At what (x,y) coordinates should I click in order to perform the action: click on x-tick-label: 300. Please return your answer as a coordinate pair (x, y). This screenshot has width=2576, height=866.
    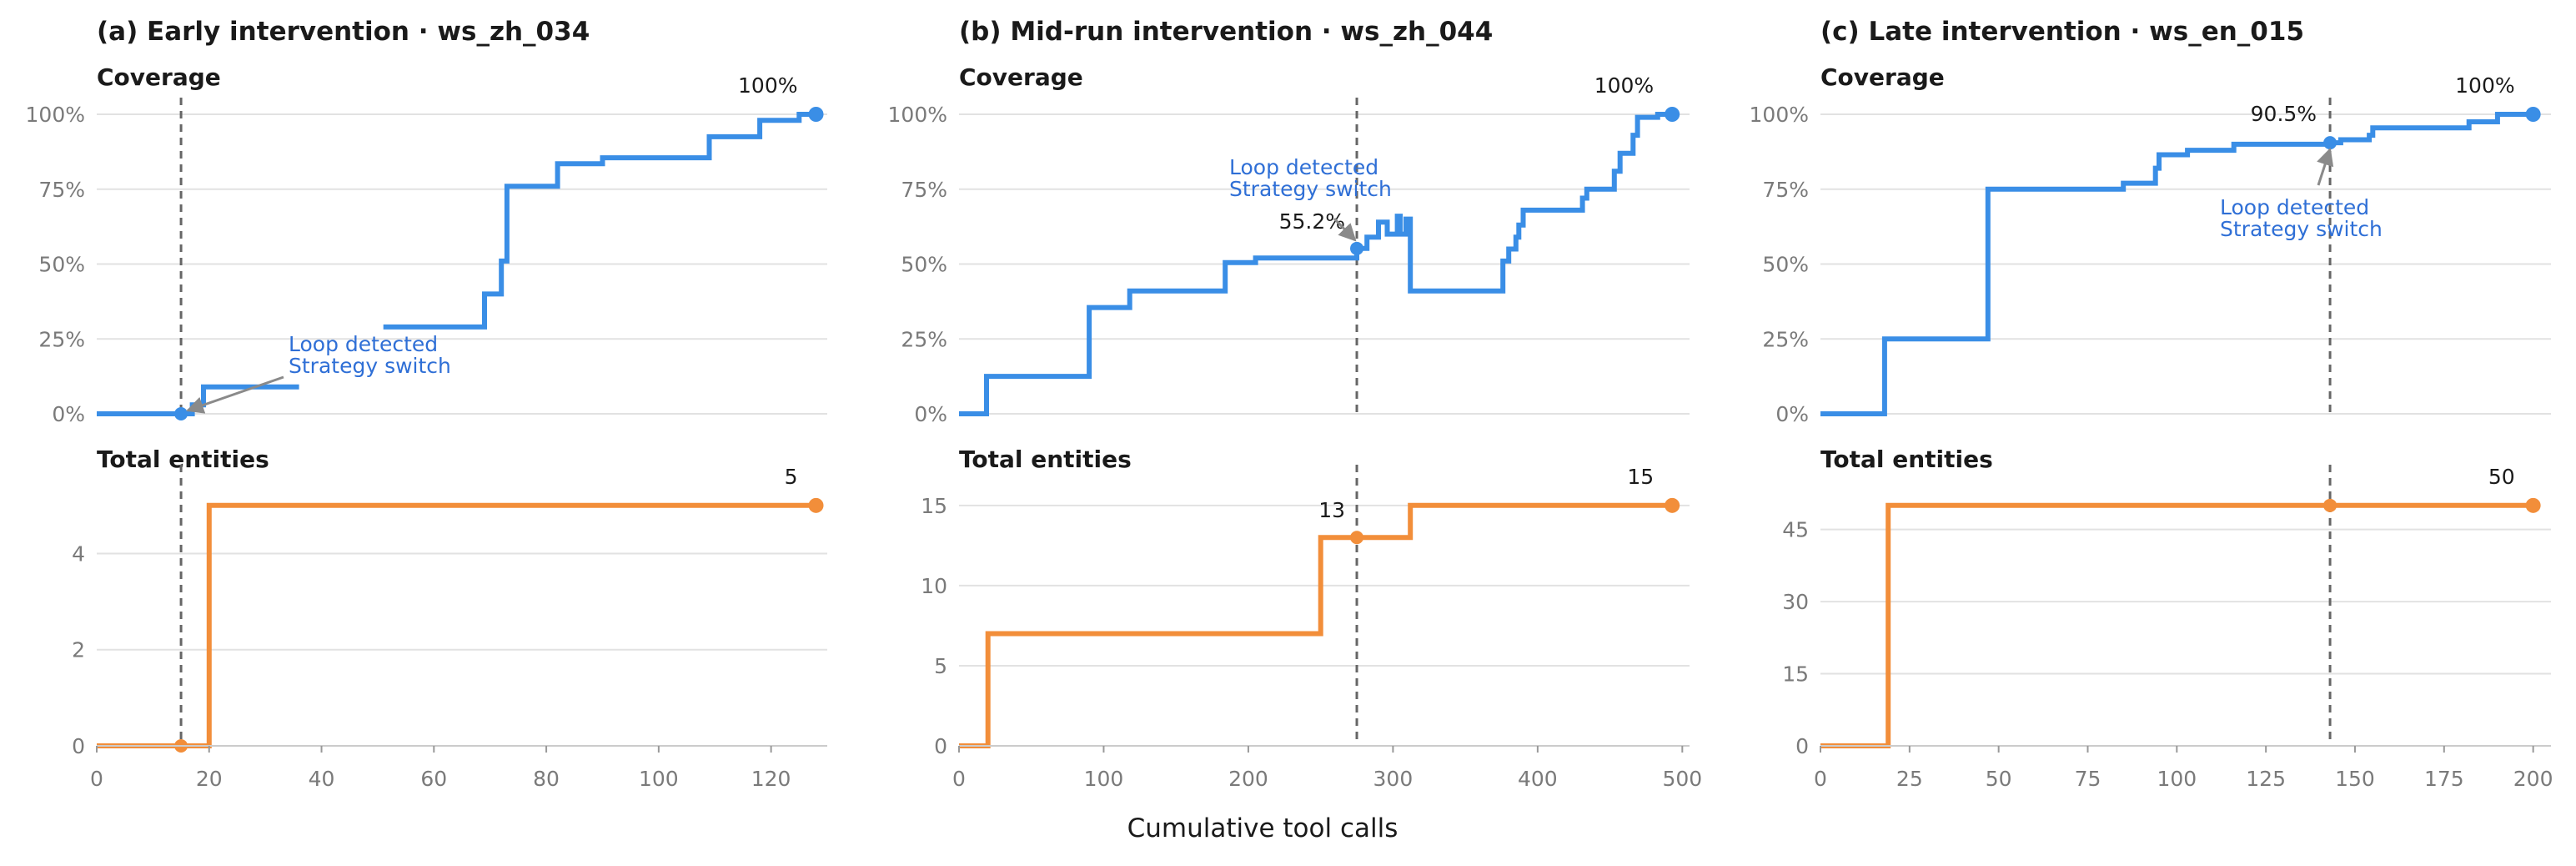
    Looking at the image, I should click on (1393, 779).